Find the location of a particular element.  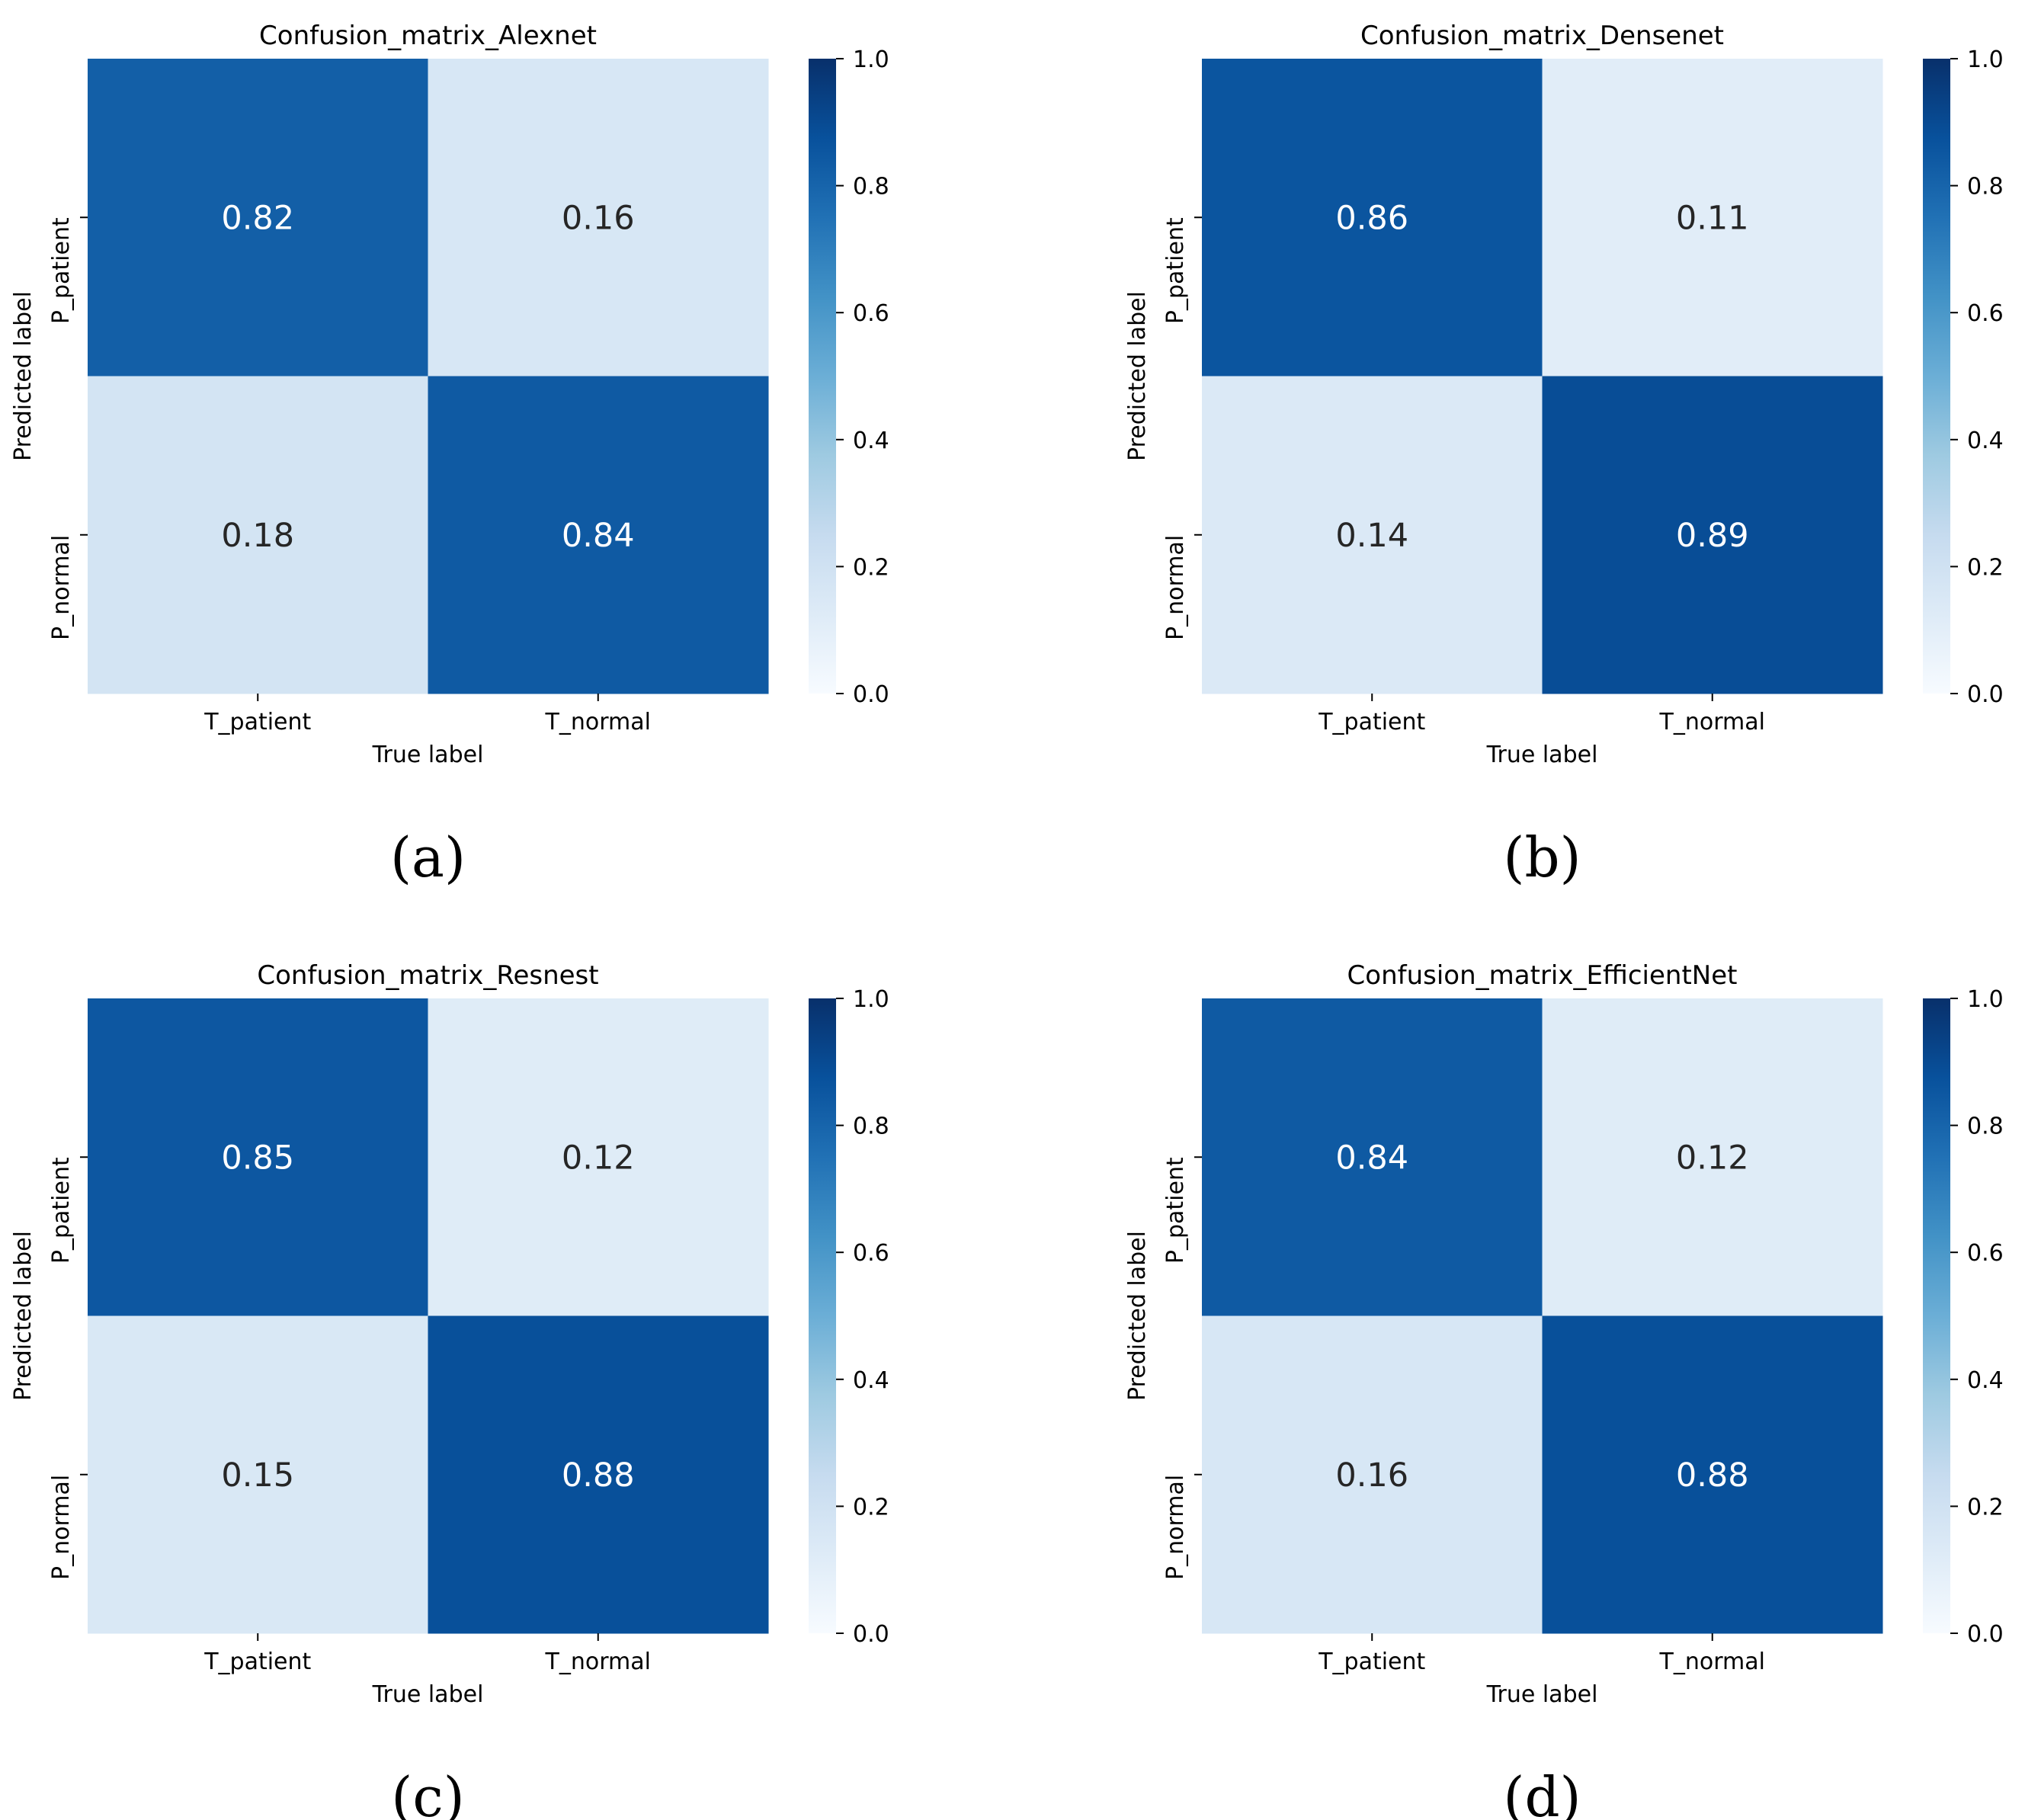

panel-caption: (c) is located at coordinates (428, 1792).